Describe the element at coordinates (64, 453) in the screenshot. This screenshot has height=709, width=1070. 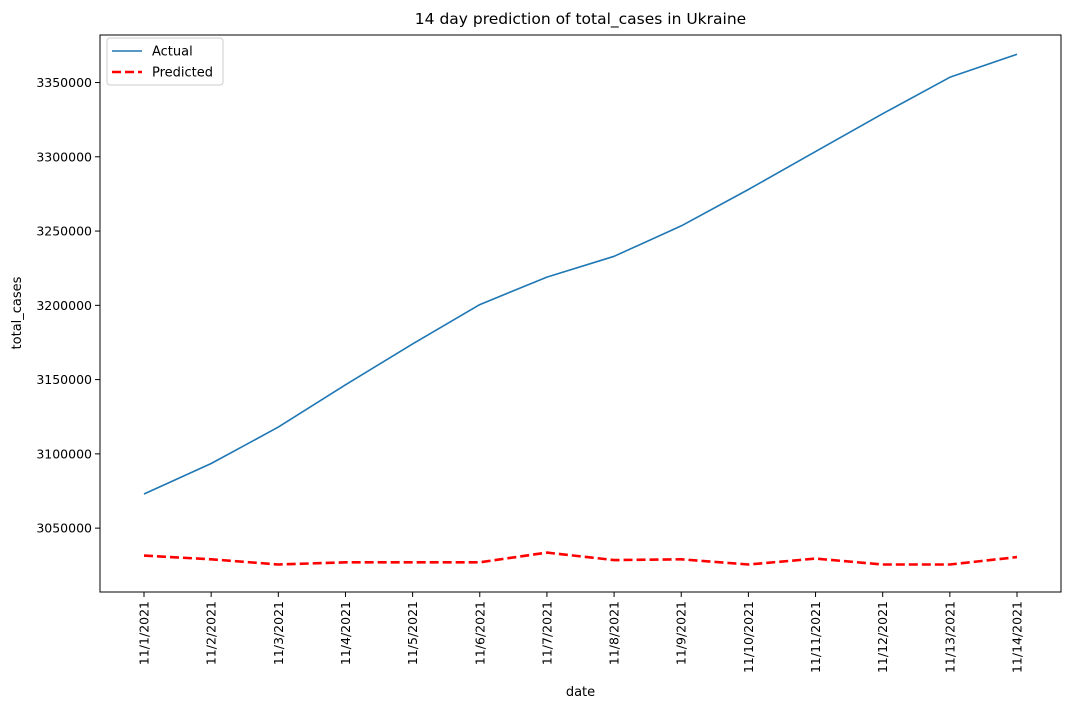
I see `y-tick-label: 3100000` at that location.